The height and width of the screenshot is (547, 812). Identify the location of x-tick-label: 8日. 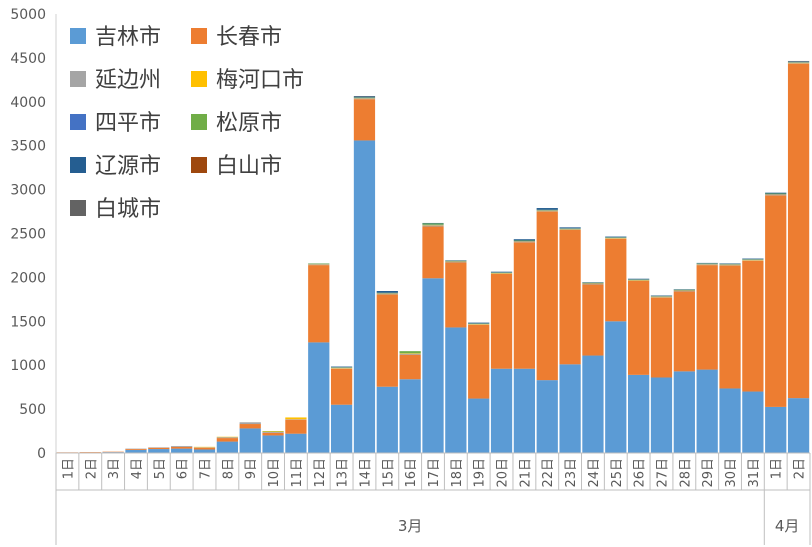
(228, 468).